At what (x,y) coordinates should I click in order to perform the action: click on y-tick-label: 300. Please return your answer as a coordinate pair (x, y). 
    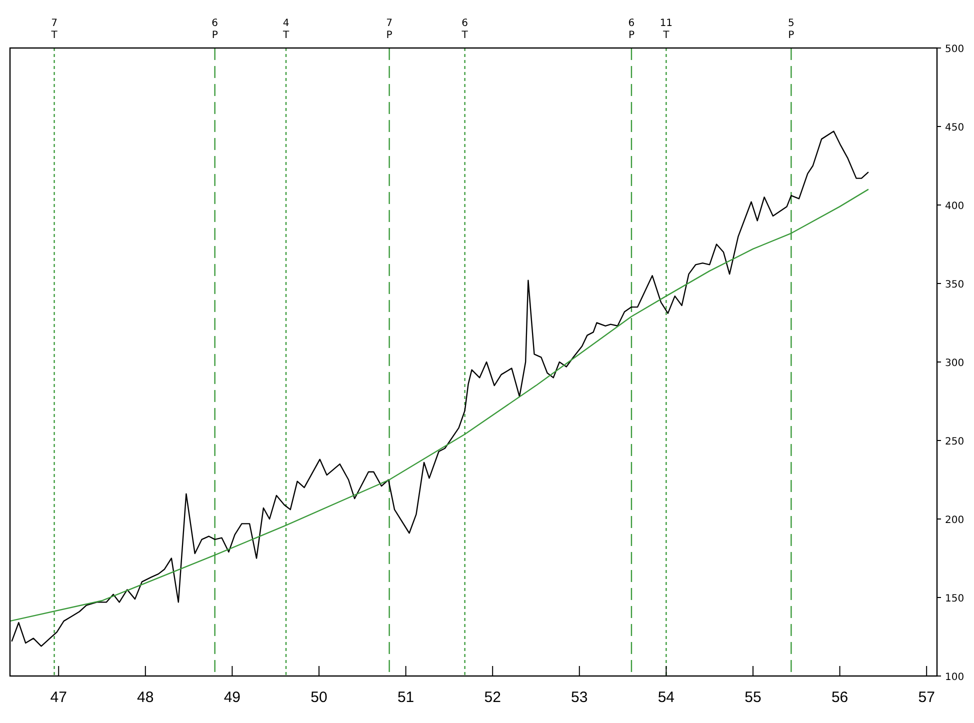
    Looking at the image, I should click on (954, 363).